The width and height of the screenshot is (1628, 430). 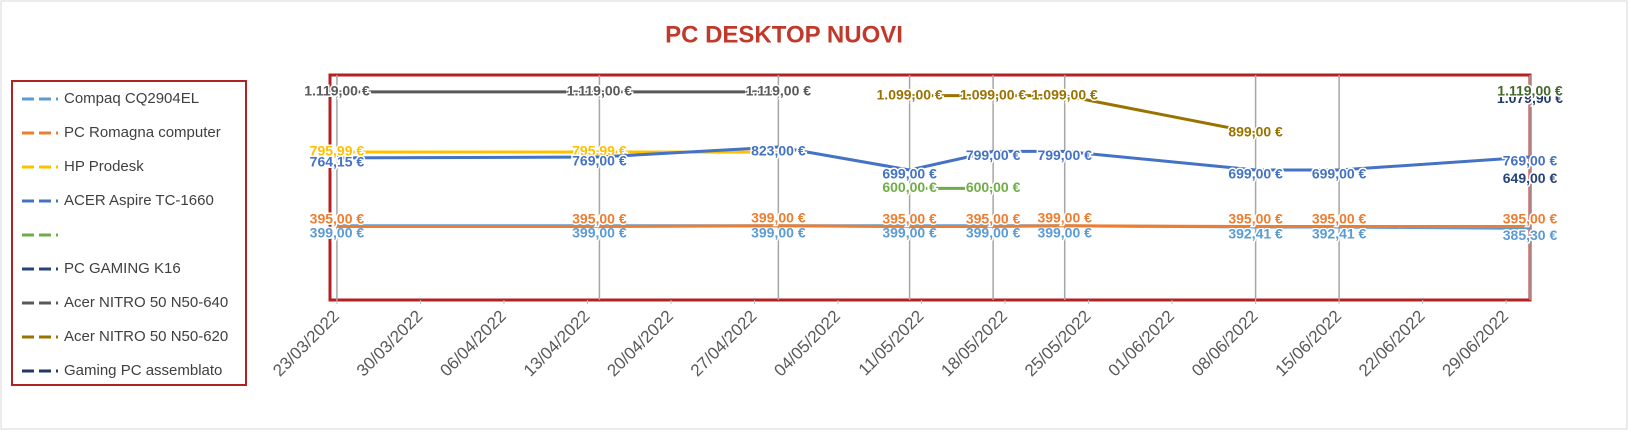 What do you see at coordinates (104, 166) in the screenshot?
I see `legend-label: HP Prodesk` at bounding box center [104, 166].